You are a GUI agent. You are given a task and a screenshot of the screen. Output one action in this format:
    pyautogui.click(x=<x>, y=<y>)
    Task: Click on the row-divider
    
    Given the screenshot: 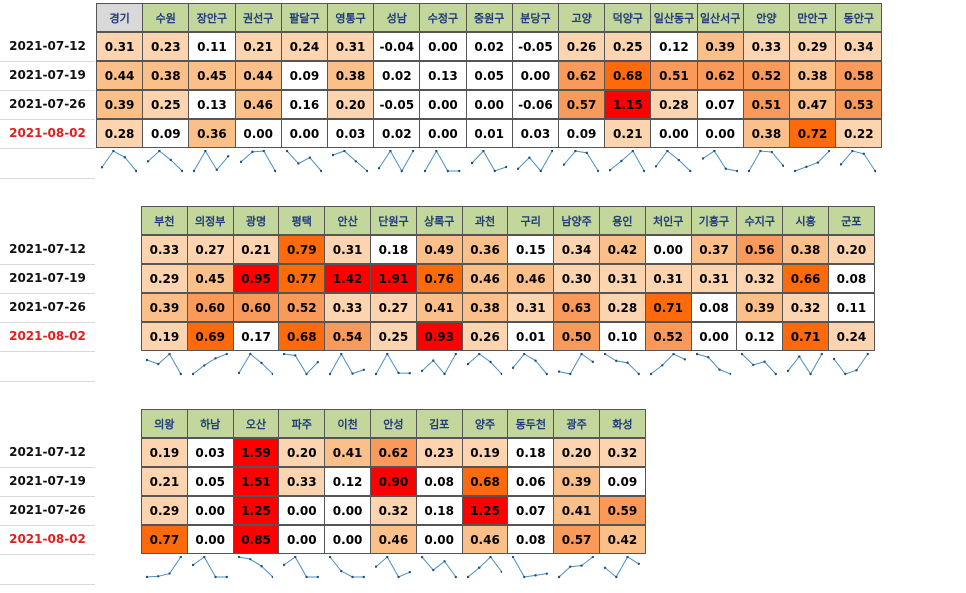 What is the action you would take?
    pyautogui.click(x=47, y=178)
    